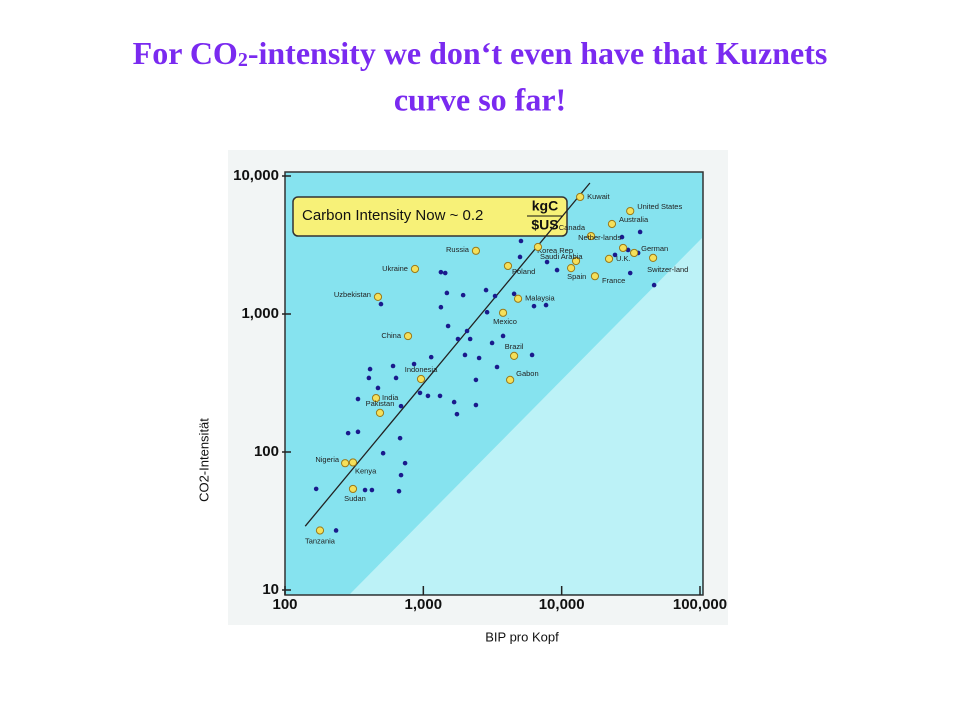  Describe the element at coordinates (447, 354) in the screenshot. I see `fit-line` at that location.